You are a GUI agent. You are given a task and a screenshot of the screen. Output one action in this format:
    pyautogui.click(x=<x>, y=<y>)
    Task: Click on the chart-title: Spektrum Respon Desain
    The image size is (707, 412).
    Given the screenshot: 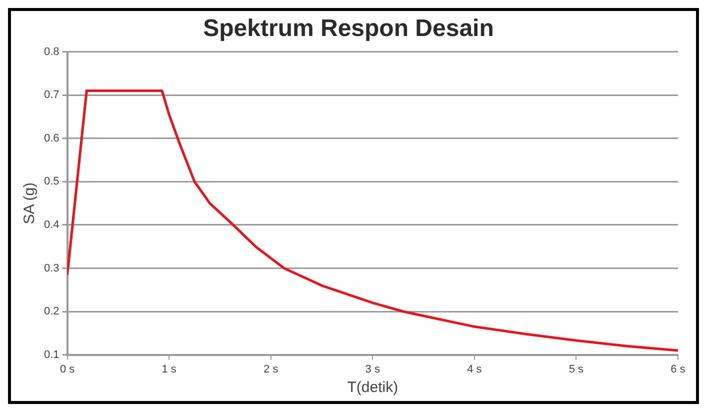 What is the action you would take?
    pyautogui.click(x=348, y=28)
    